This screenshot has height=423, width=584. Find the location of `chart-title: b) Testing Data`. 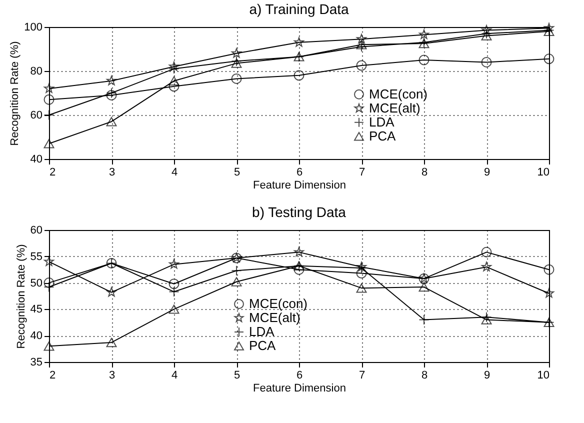

chart-title: b) Testing Data is located at coordinates (299, 212).